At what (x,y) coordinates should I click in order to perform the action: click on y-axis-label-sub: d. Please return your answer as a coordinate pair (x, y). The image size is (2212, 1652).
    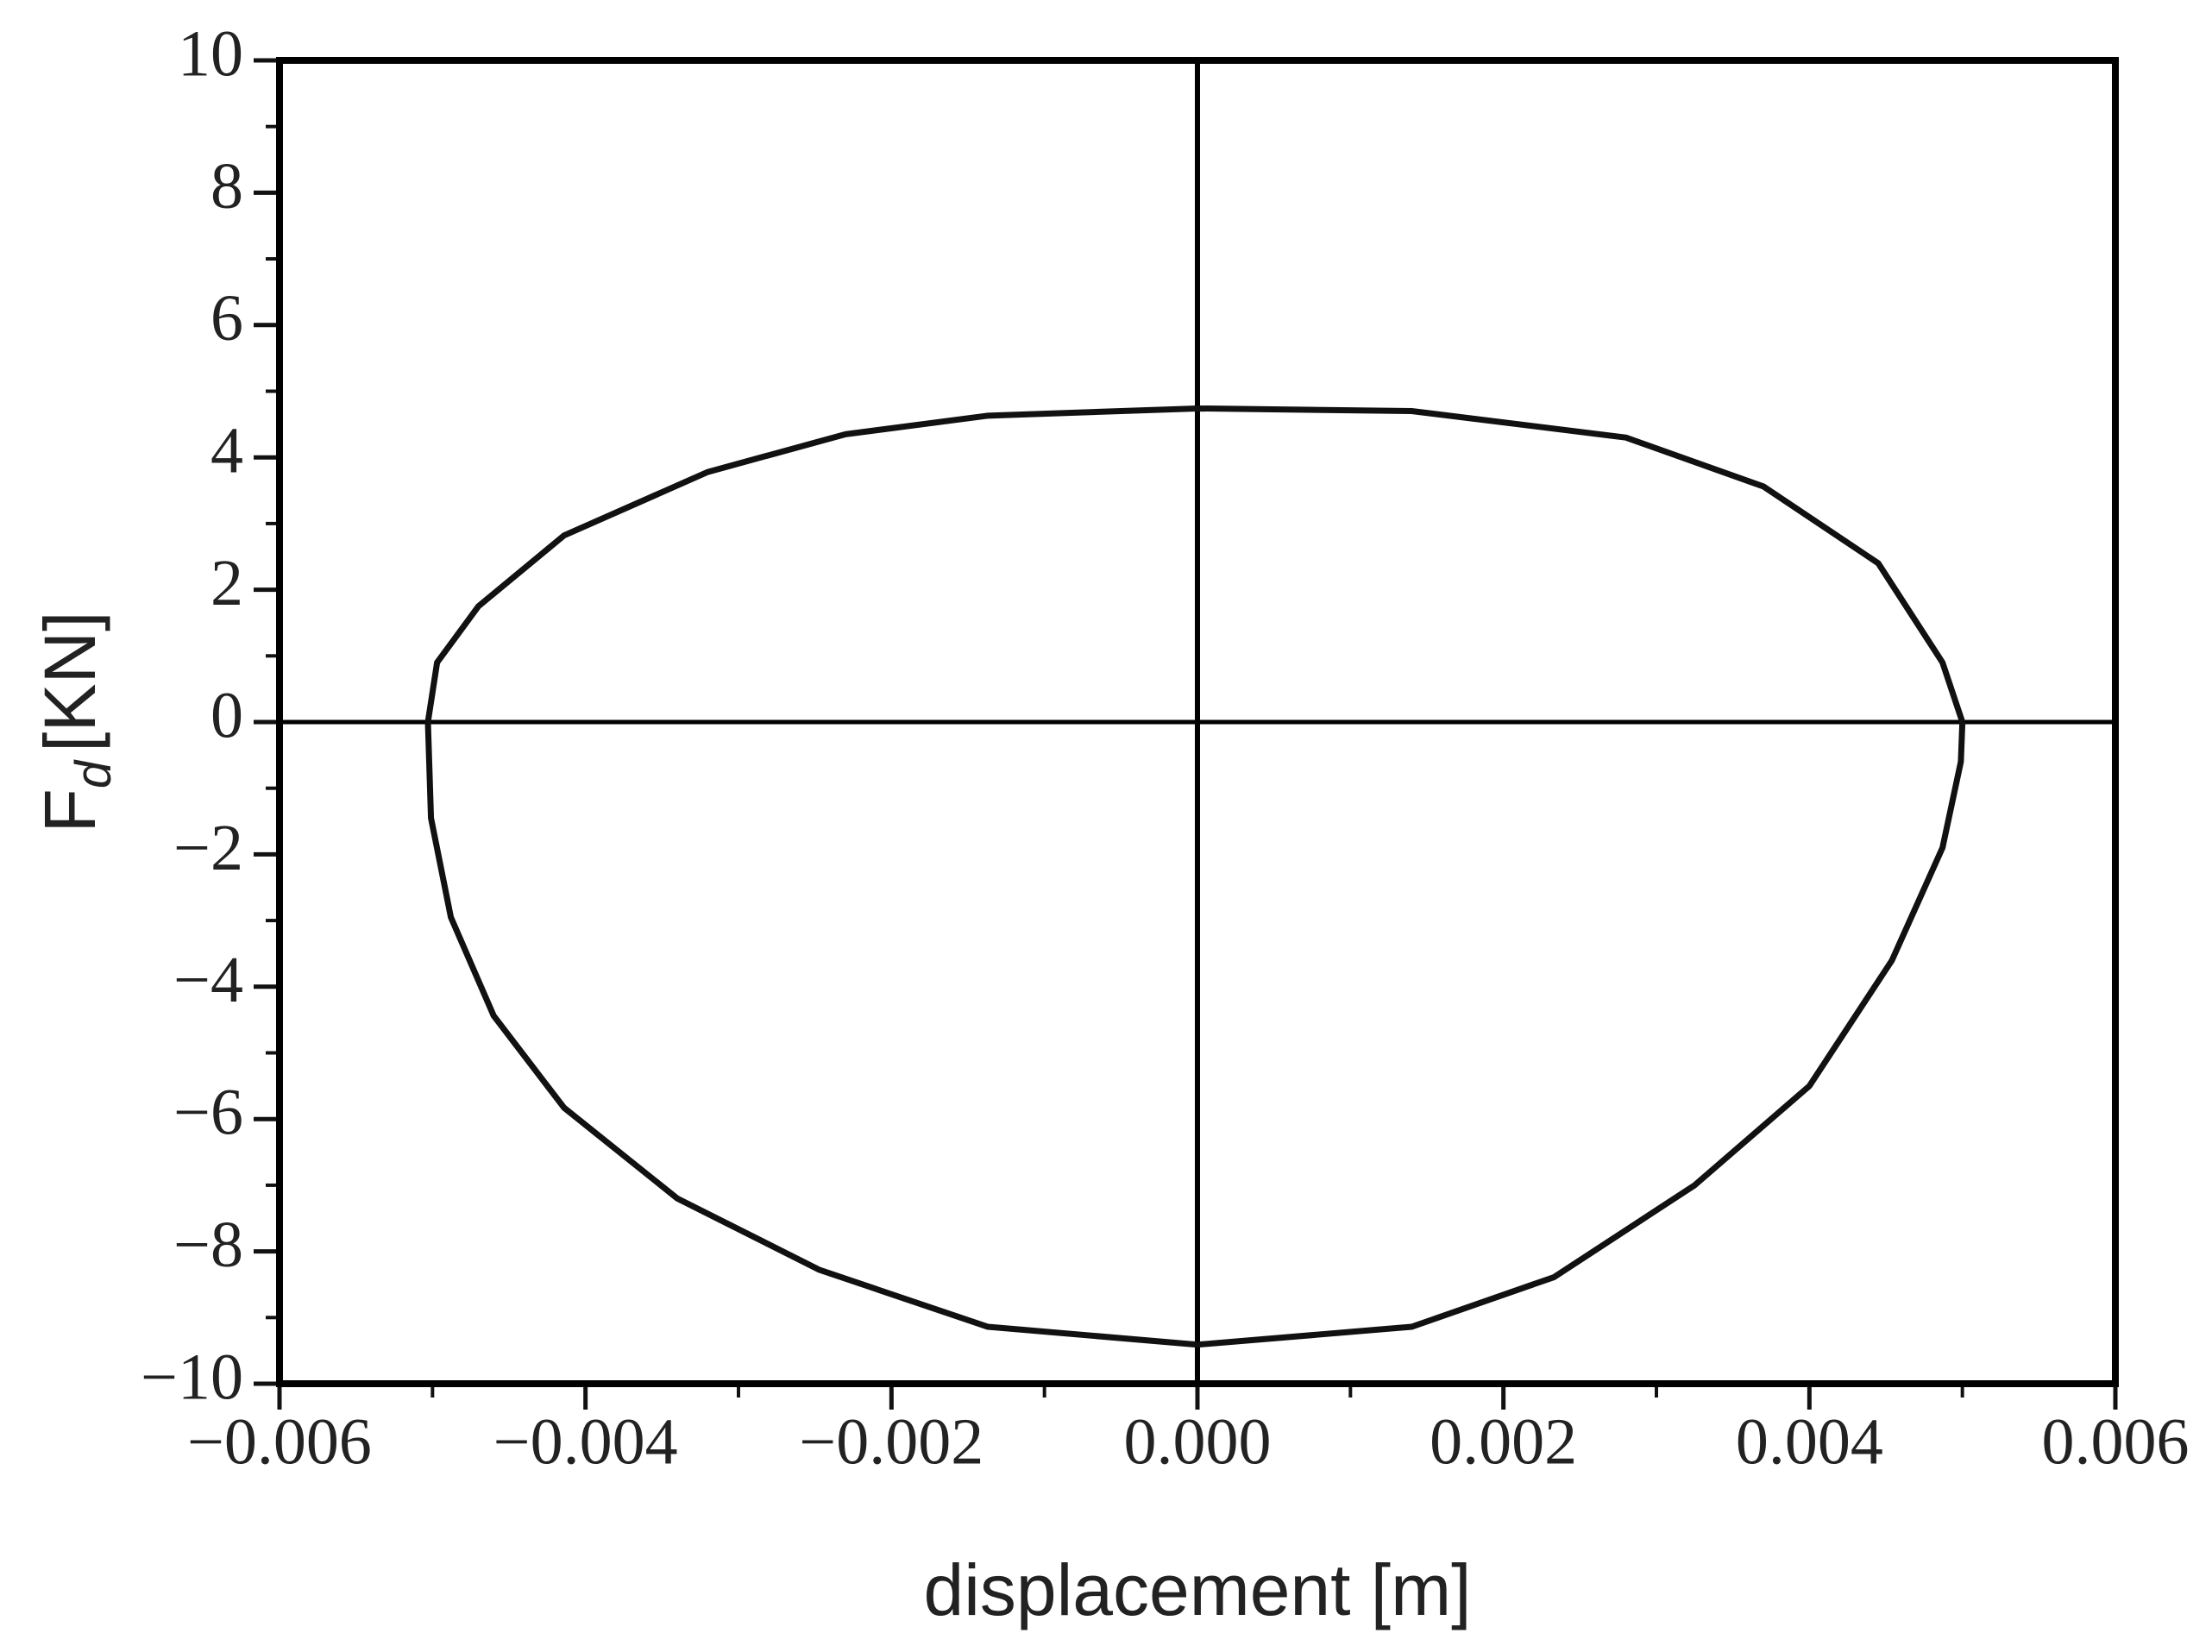
    Looking at the image, I should click on (94, 774).